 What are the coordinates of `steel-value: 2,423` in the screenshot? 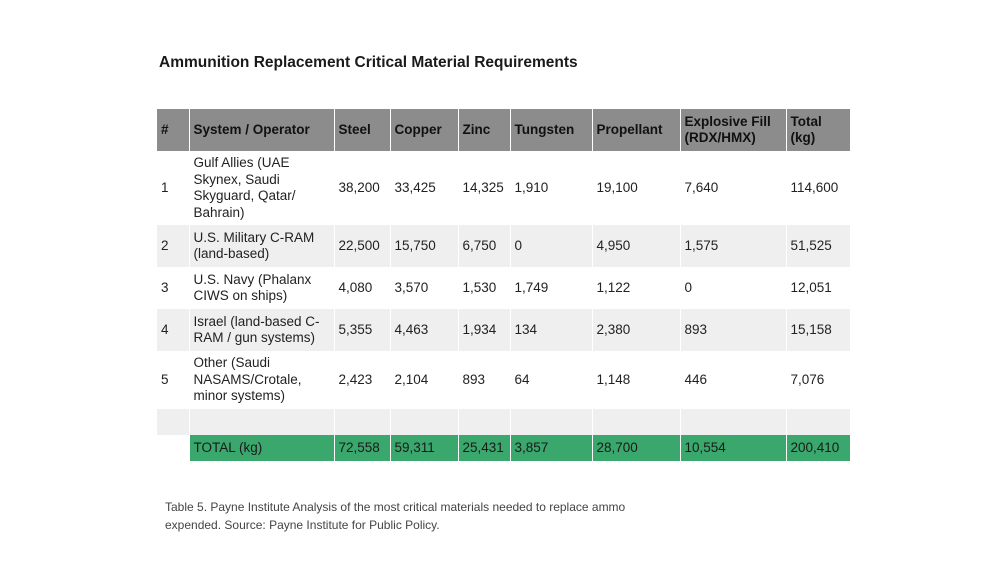 It's located at (362, 380).